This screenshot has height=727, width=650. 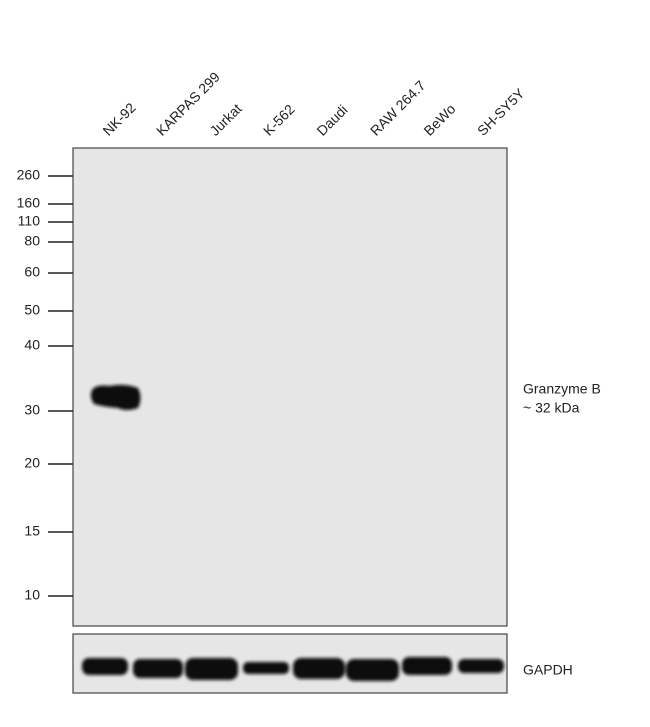 I want to click on marker-label: 20, so click(x=32, y=463).